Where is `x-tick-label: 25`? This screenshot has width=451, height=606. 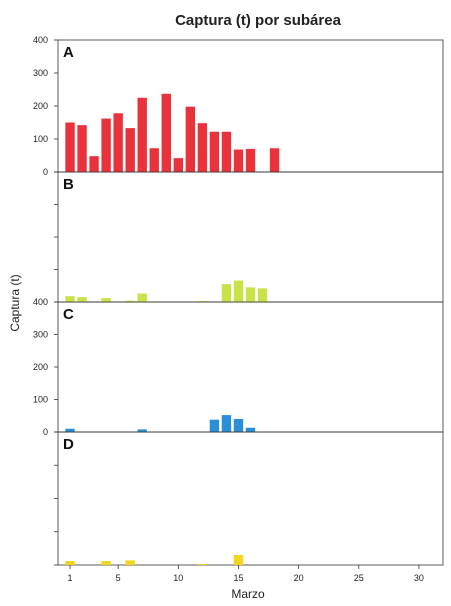
x-tick-label: 25 is located at coordinates (359, 578).